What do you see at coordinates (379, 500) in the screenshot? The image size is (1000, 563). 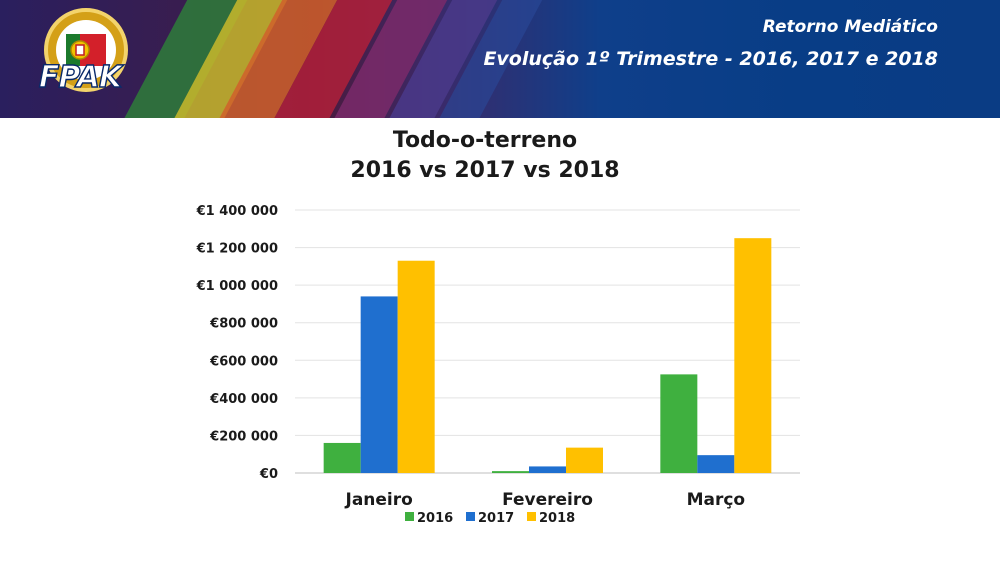 I see `x-tick-label: Janeiro` at bounding box center [379, 500].